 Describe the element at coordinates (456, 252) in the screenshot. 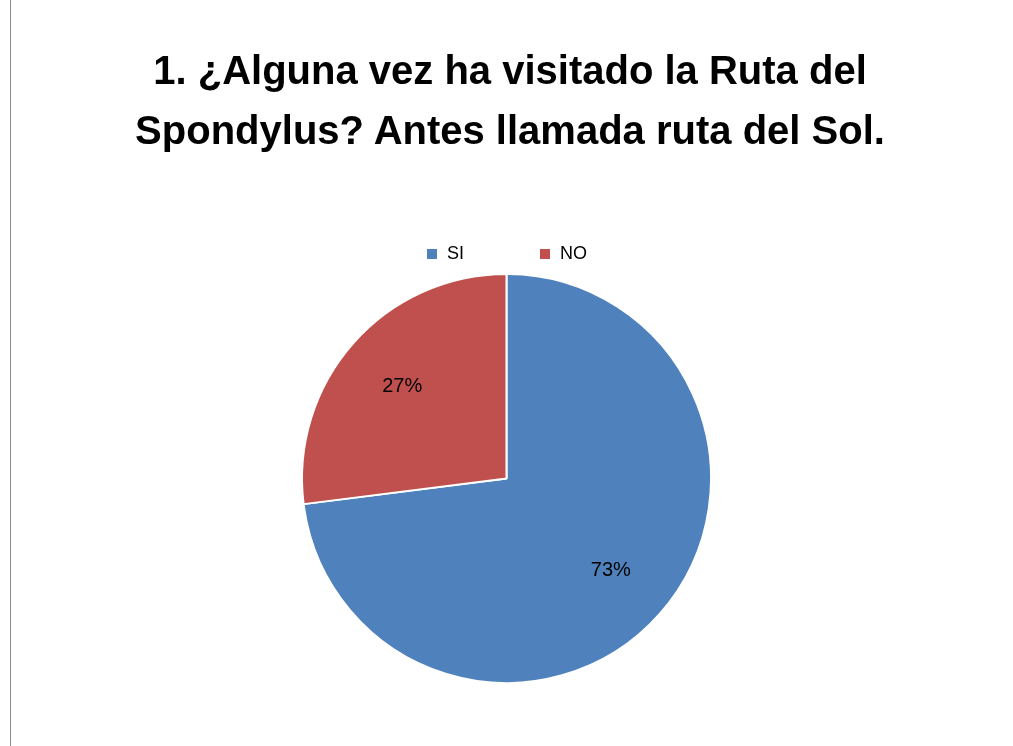

I see `legend-label: SI` at that location.